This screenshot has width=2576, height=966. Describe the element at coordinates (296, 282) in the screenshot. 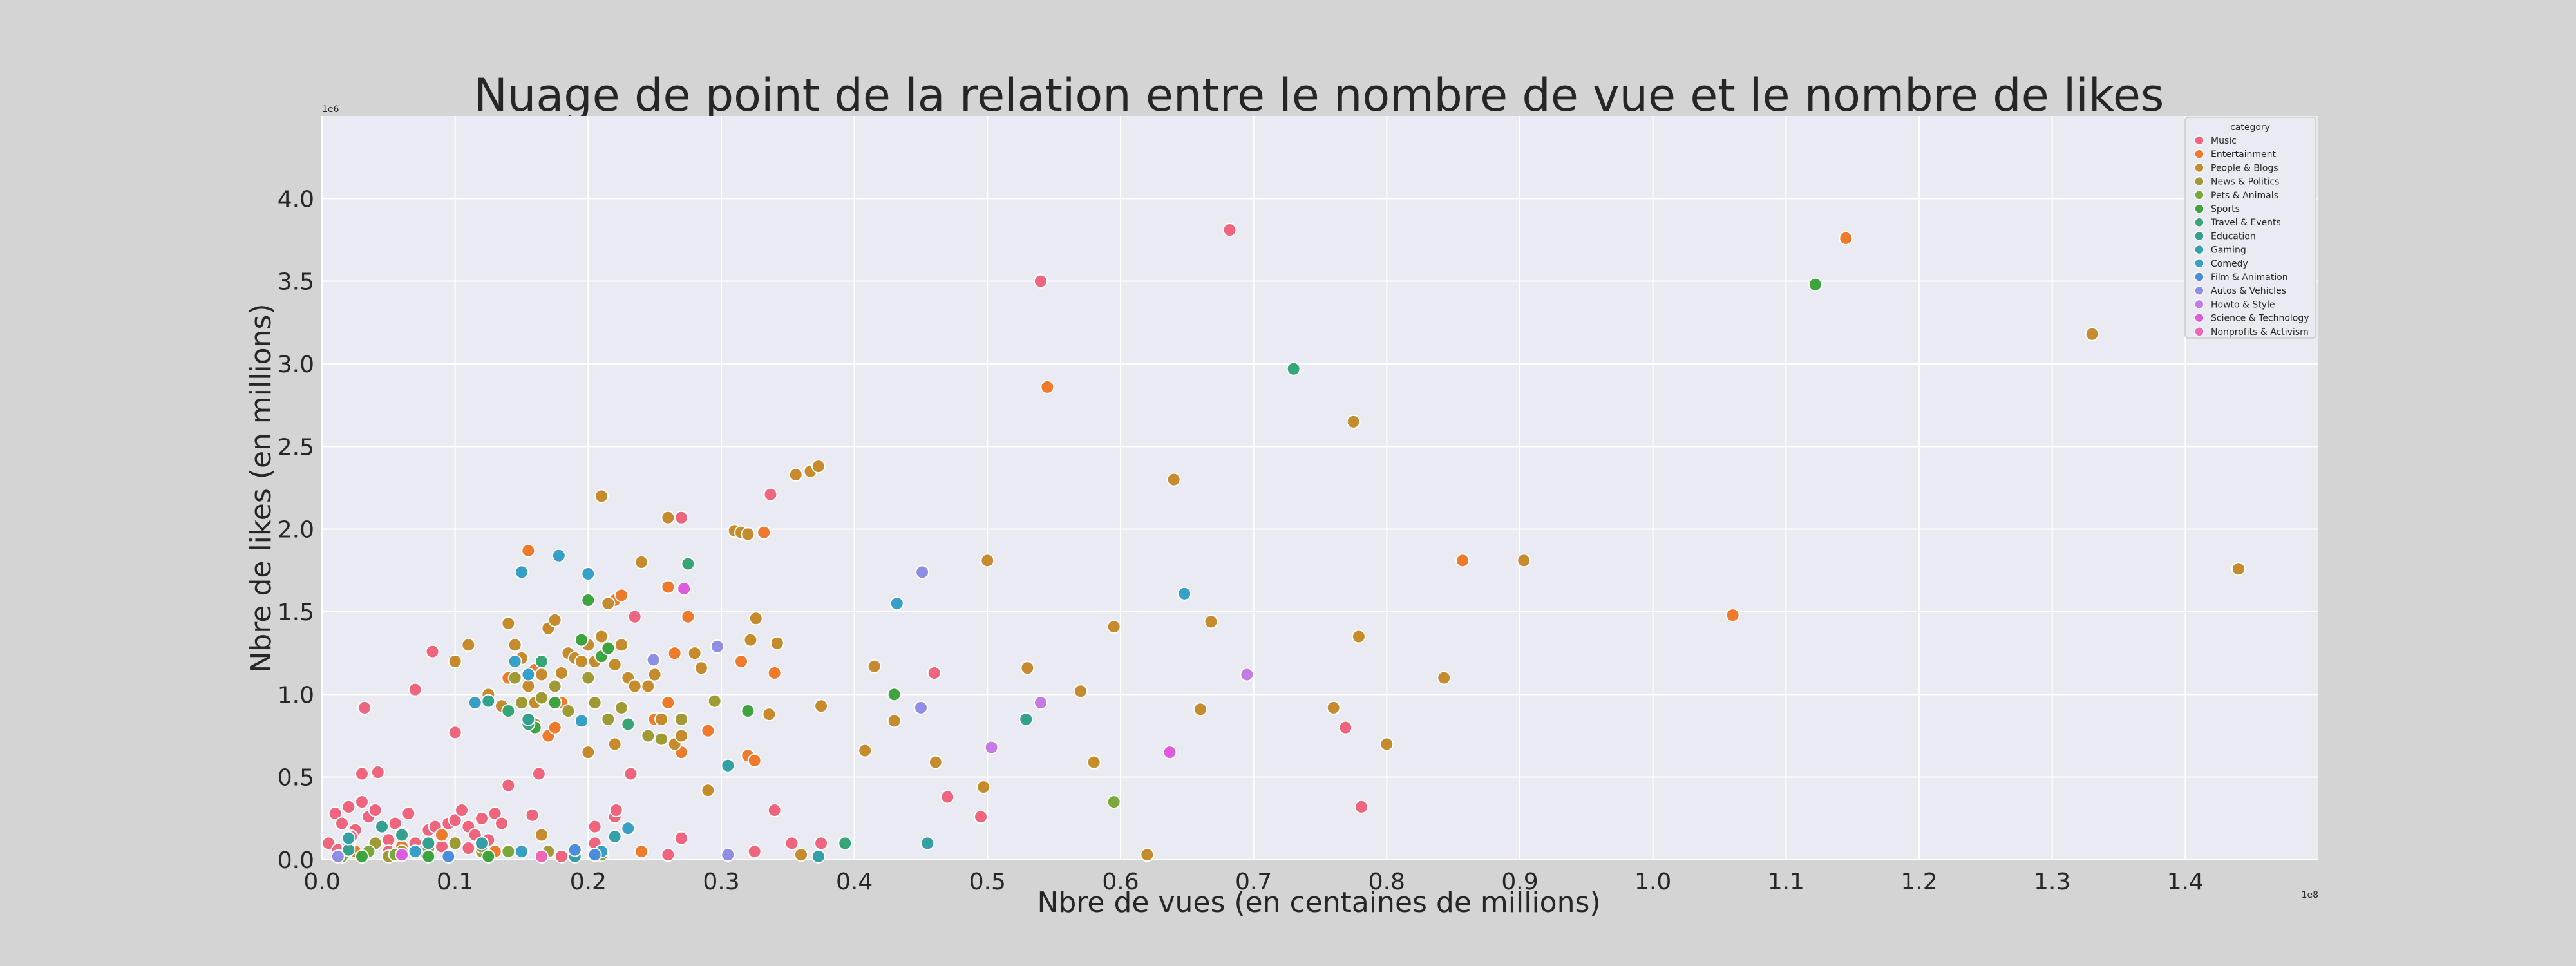

I see `y-tick-label: 3.5` at that location.